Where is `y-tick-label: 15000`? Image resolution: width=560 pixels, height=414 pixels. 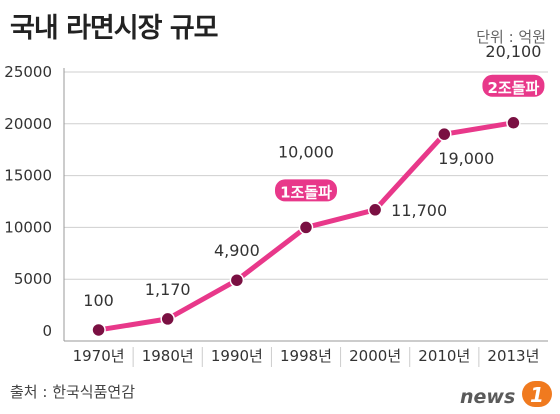
y-tick-label: 15000 is located at coordinates (28, 176).